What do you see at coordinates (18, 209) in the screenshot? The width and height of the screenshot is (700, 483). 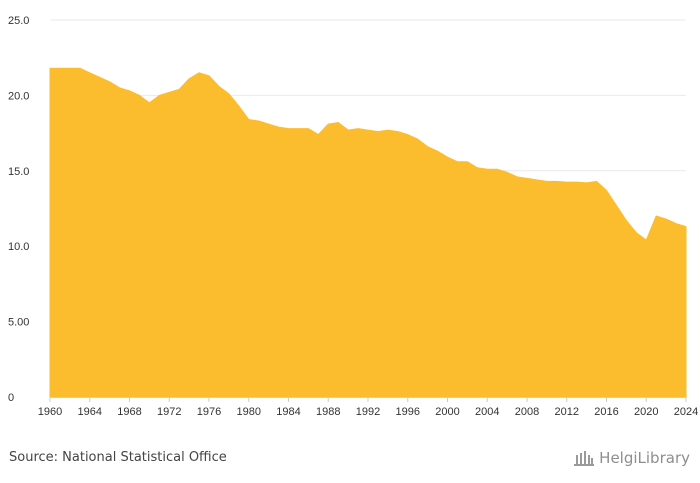 I see `y-axis: 0 5.00 10.0 15.0 20.0 25.0` at bounding box center [18, 209].